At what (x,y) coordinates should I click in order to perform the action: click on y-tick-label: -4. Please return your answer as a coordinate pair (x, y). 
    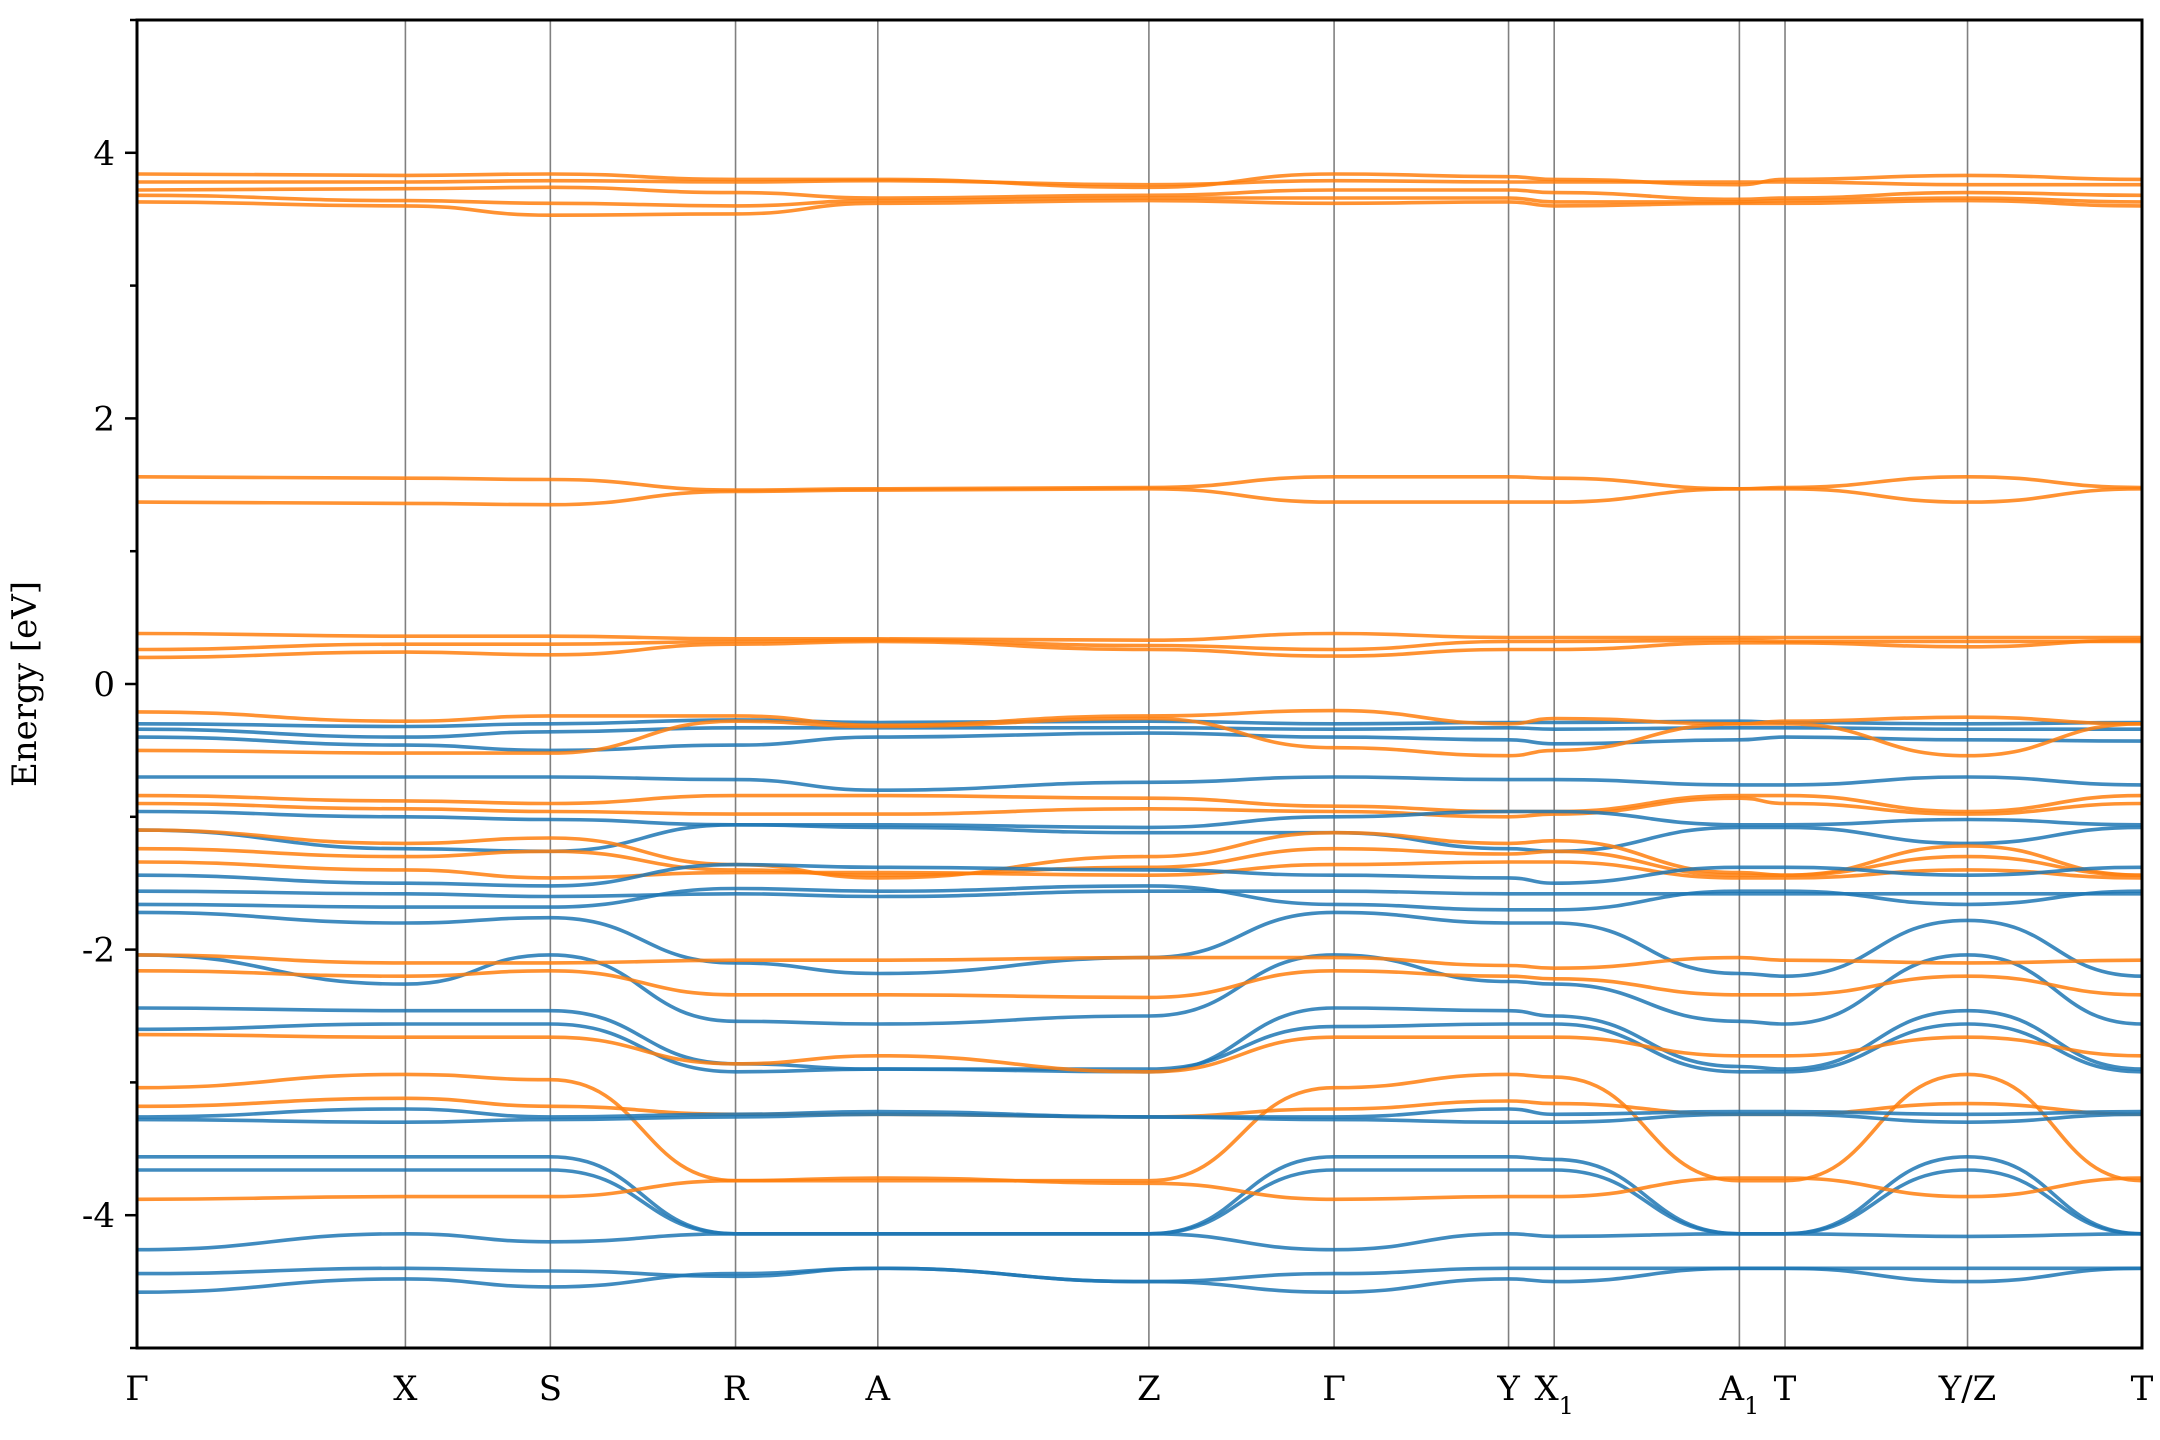
    Looking at the image, I should click on (98, 1216).